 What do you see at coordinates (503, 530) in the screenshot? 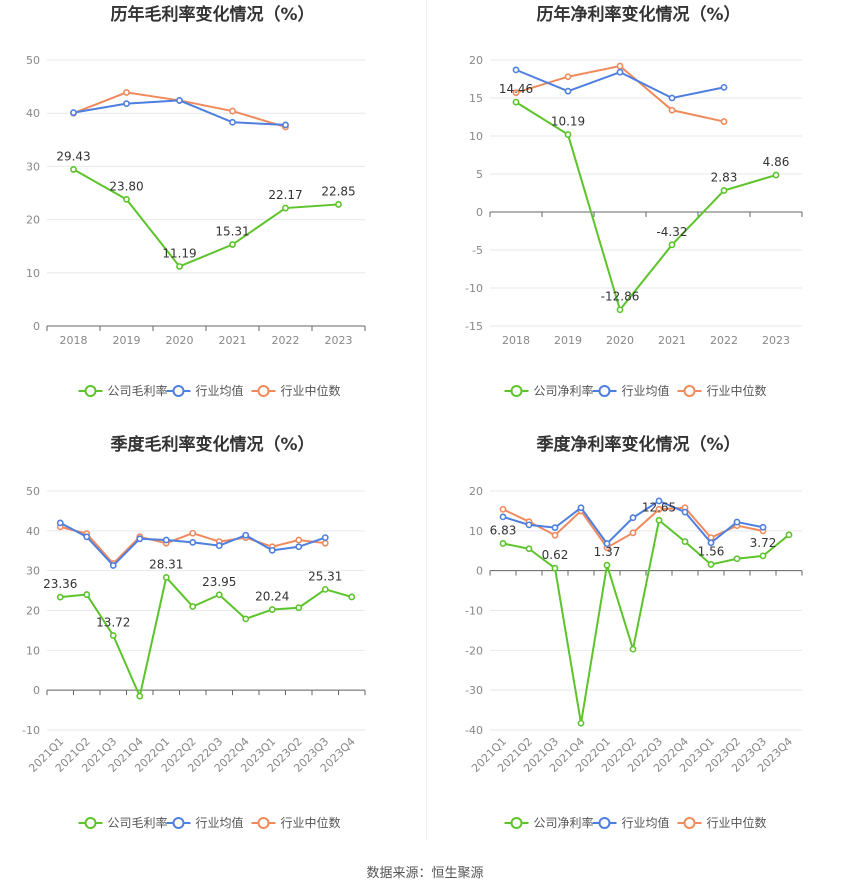
I see `data-label: 6.83` at bounding box center [503, 530].